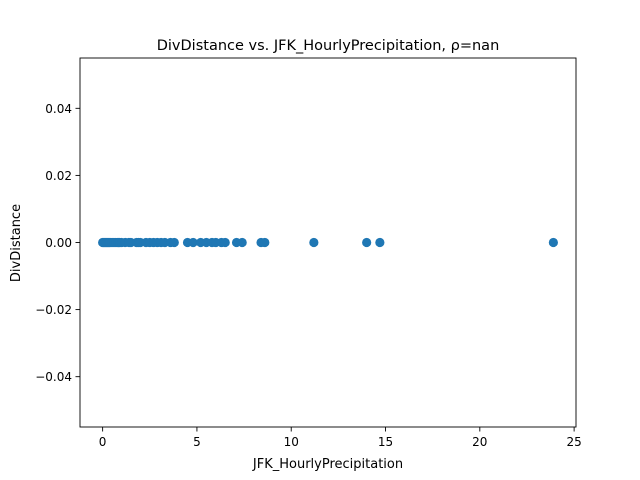 The width and height of the screenshot is (640, 480). What do you see at coordinates (58, 176) in the screenshot?
I see `y-tick-label: 0.02` at bounding box center [58, 176].